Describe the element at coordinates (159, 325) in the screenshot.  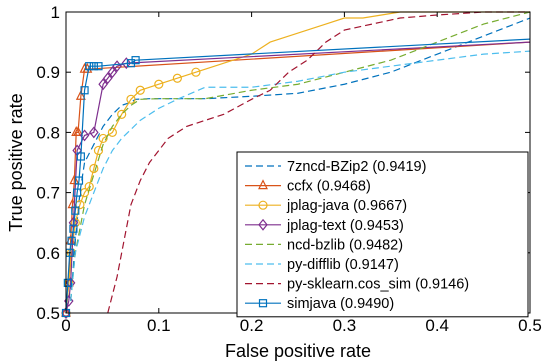
I see `x-tick-label: 0.1` at that location.